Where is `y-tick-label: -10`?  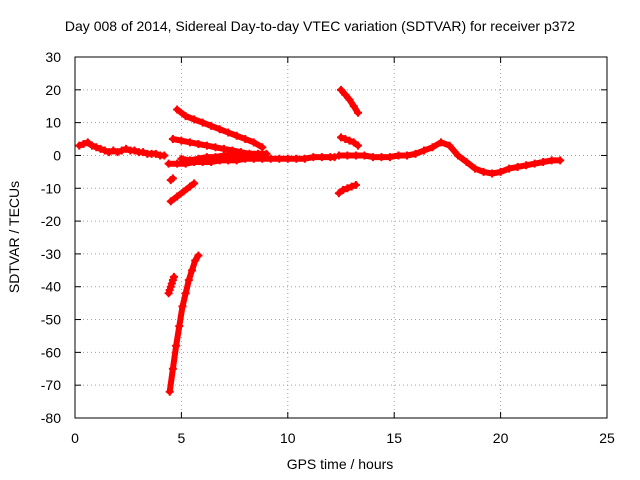 y-tick-label: -10 is located at coordinates (51, 188).